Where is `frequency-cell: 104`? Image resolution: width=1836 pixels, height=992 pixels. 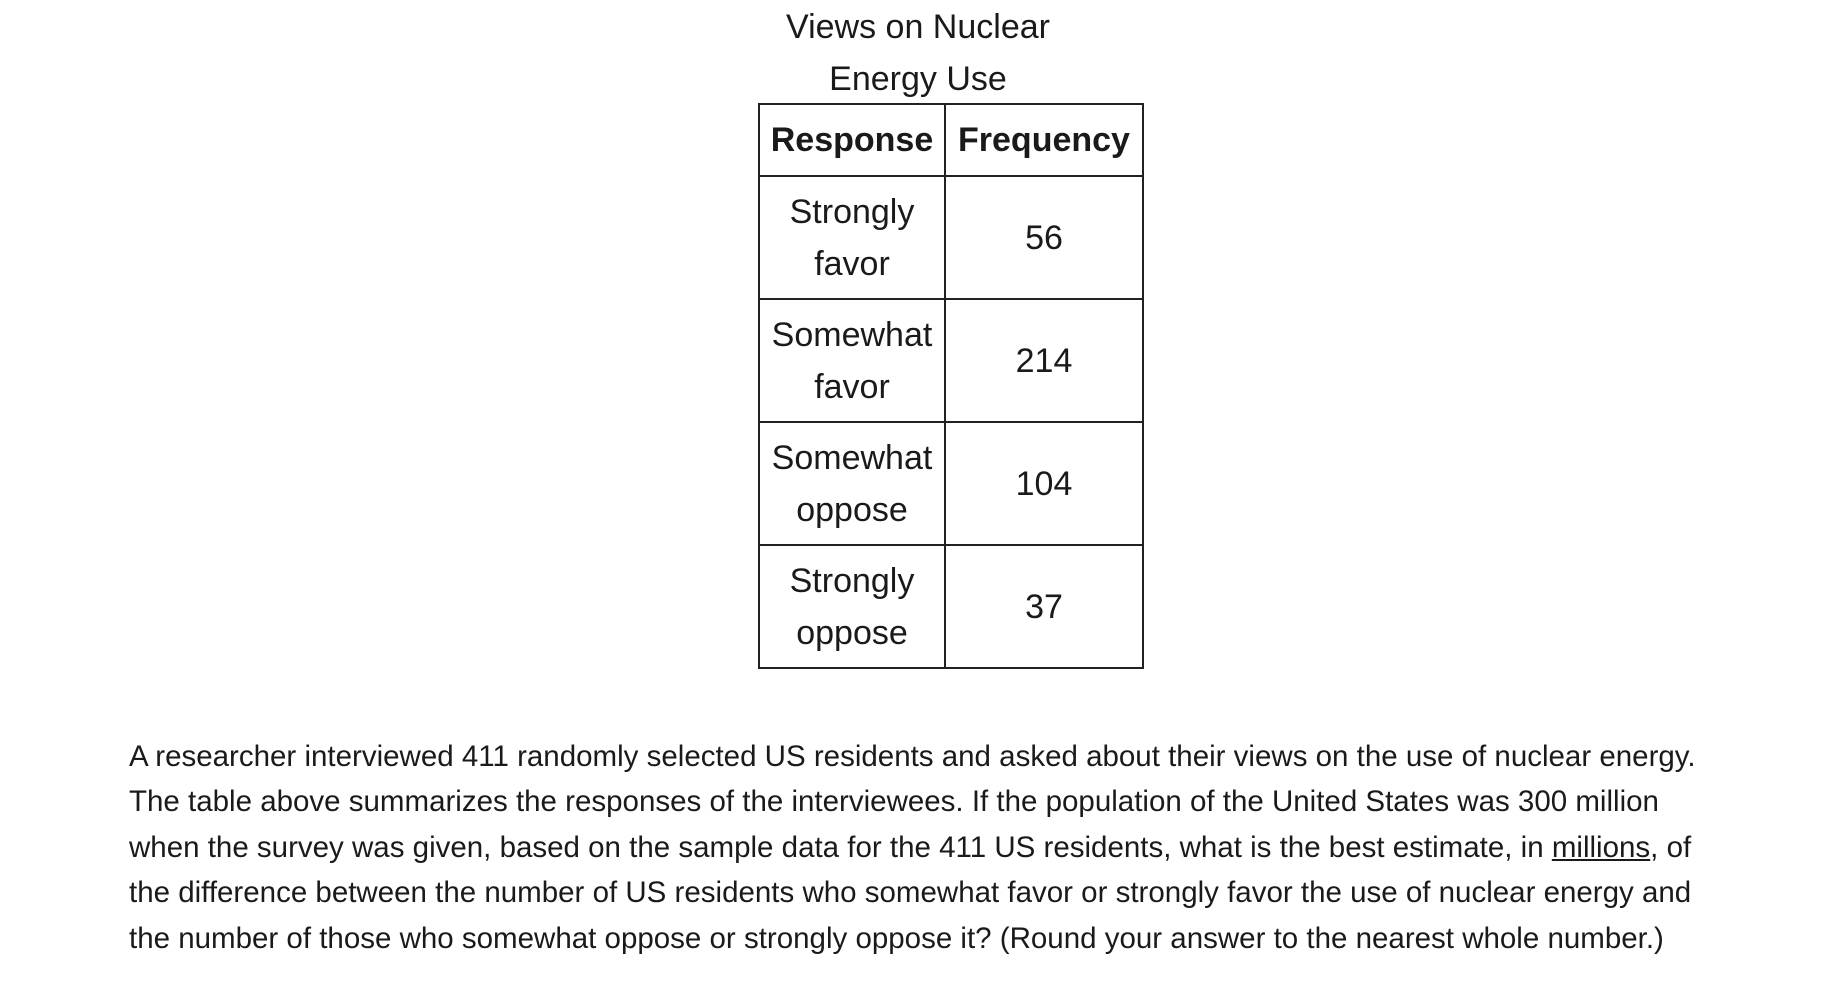
frequency-cell: 104 is located at coordinates (1044, 483).